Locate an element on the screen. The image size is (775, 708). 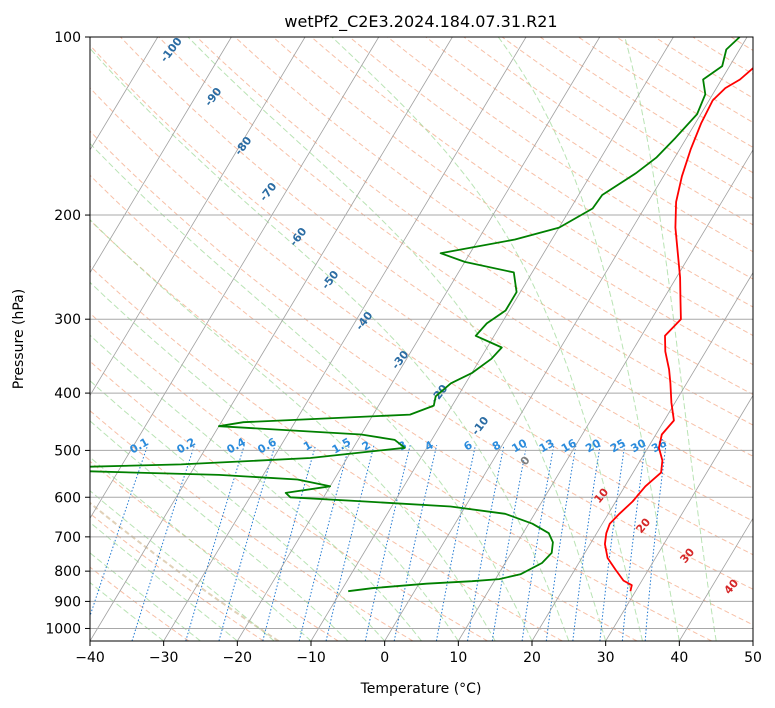
mixing-ratio-label: 6 is located at coordinates (467, 445).